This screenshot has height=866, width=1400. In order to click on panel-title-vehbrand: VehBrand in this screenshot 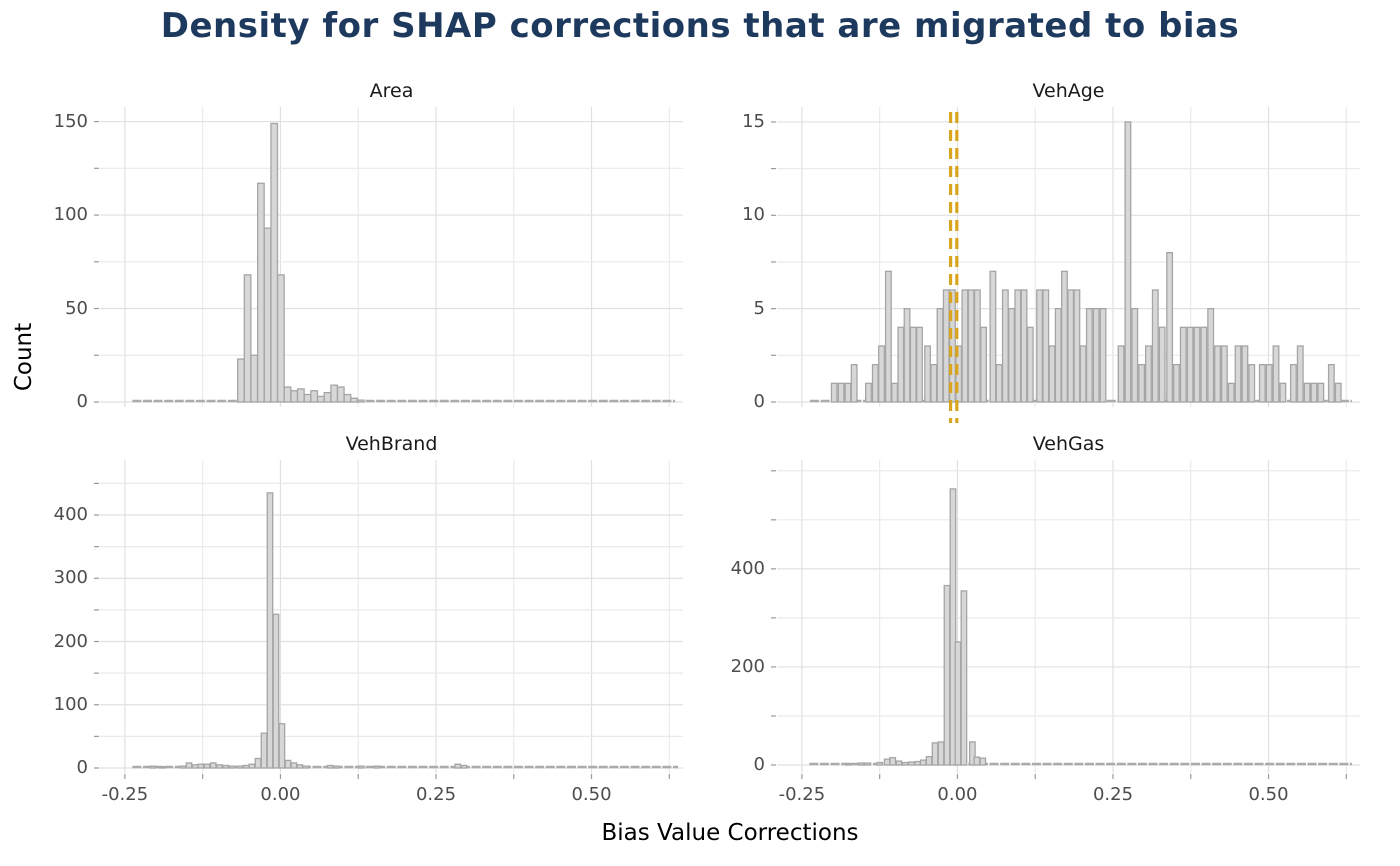, I will do `click(391, 444)`.